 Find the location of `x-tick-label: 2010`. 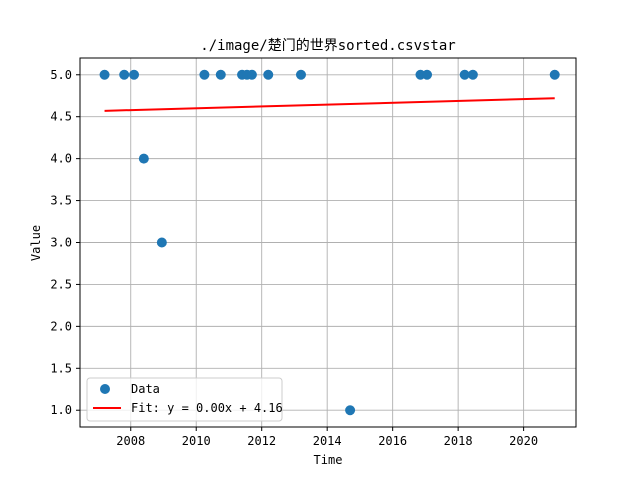

x-tick-label: 2010 is located at coordinates (196, 441).